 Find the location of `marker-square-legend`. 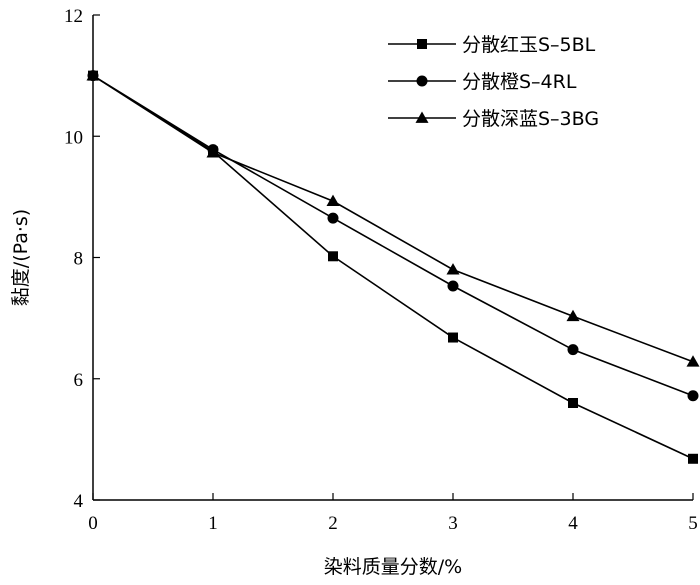

marker-square-legend is located at coordinates (422, 44).